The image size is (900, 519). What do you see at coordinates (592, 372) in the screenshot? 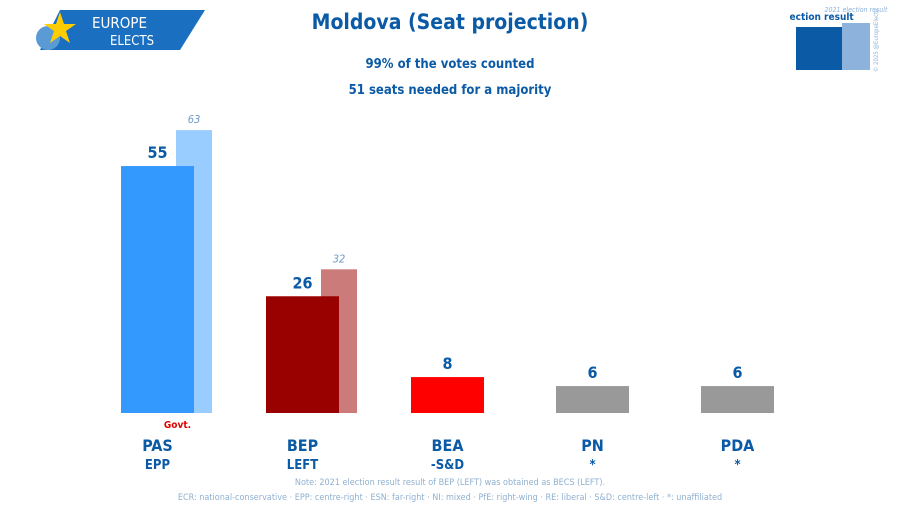
I see `value-label-PN: 6` at bounding box center [592, 372].